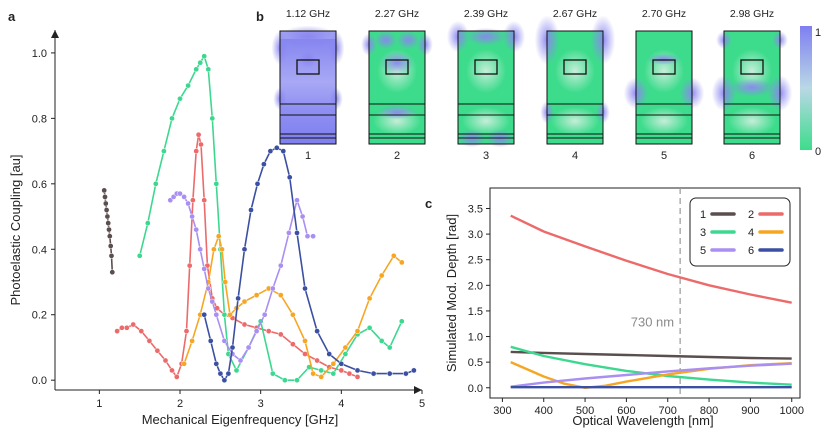 The image size is (831, 437). What do you see at coordinates (703, 251) in the screenshot?
I see `panel-c-legend-label: 5` at bounding box center [703, 251].